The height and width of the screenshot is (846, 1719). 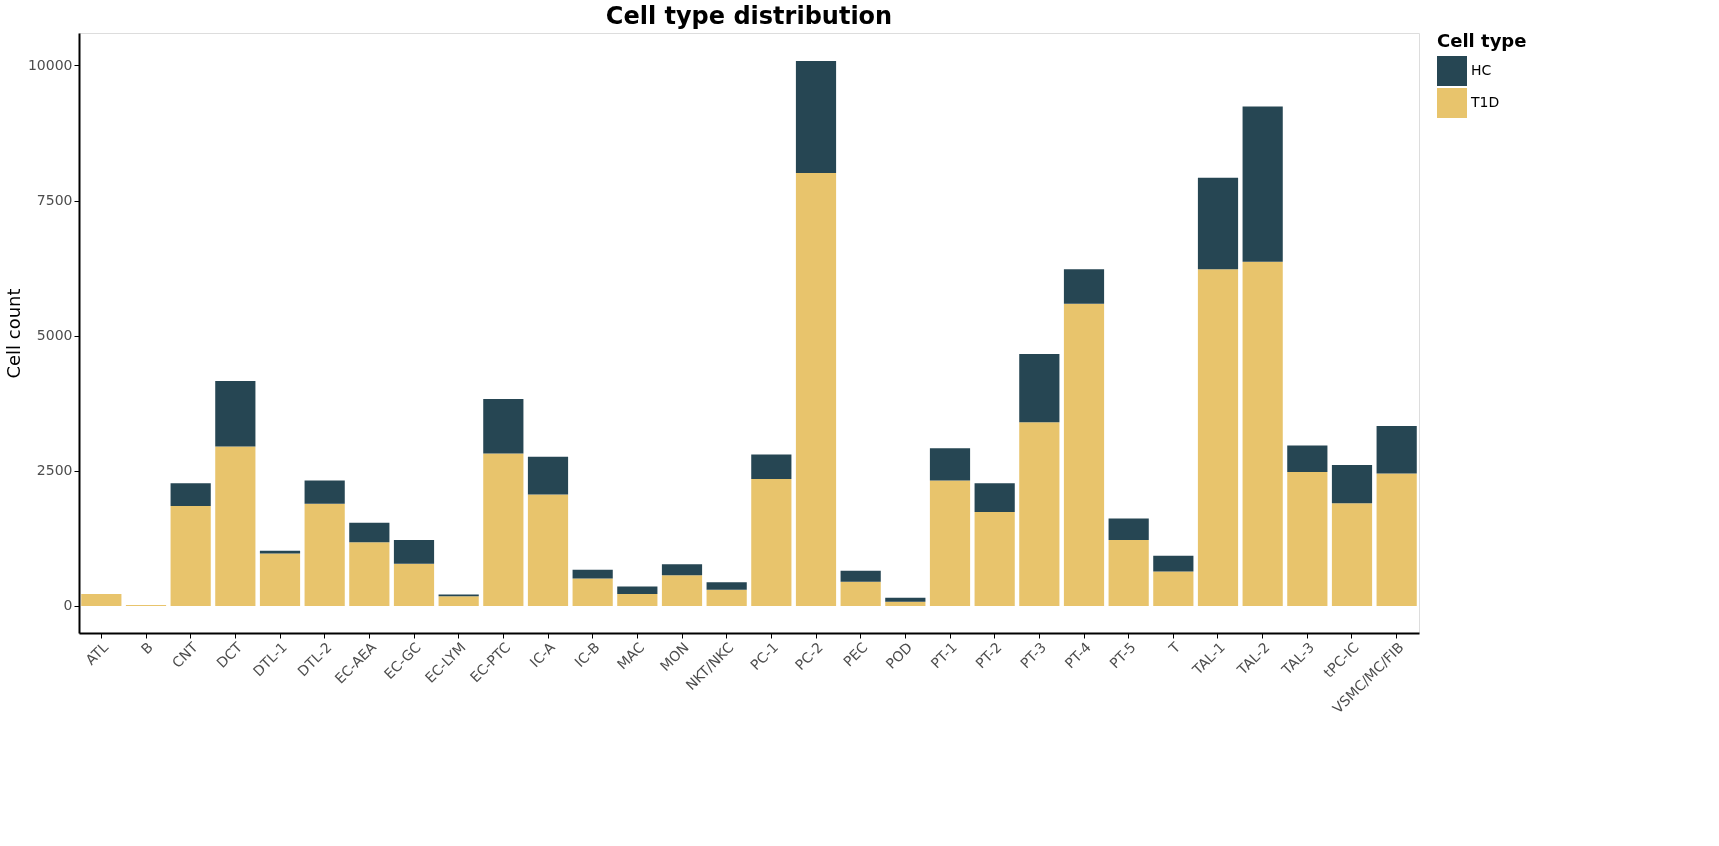 I want to click on x-tick-label: IC-A, so click(x=542, y=654).